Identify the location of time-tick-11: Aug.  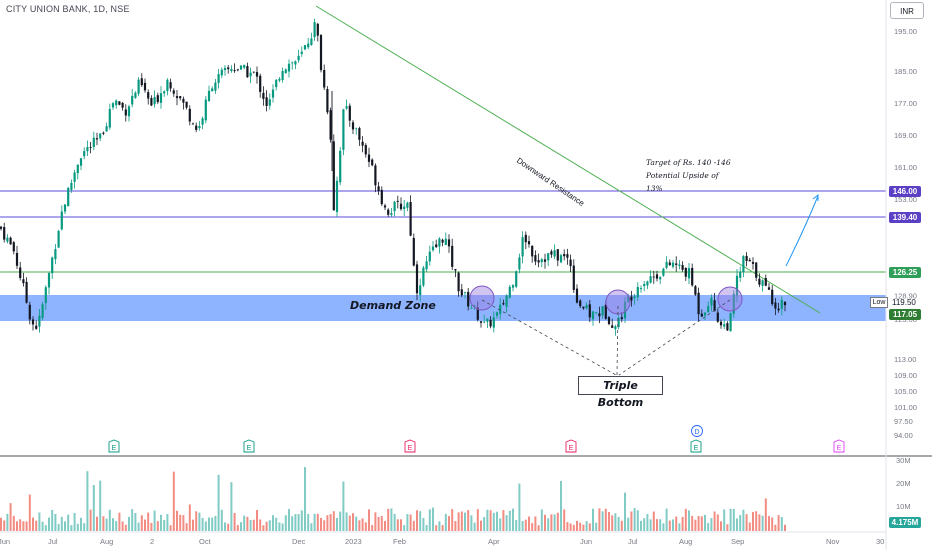
(685, 541).